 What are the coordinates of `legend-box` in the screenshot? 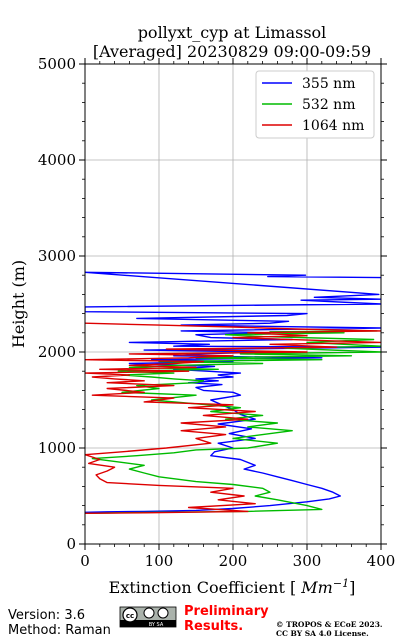 It's located at (315, 104).